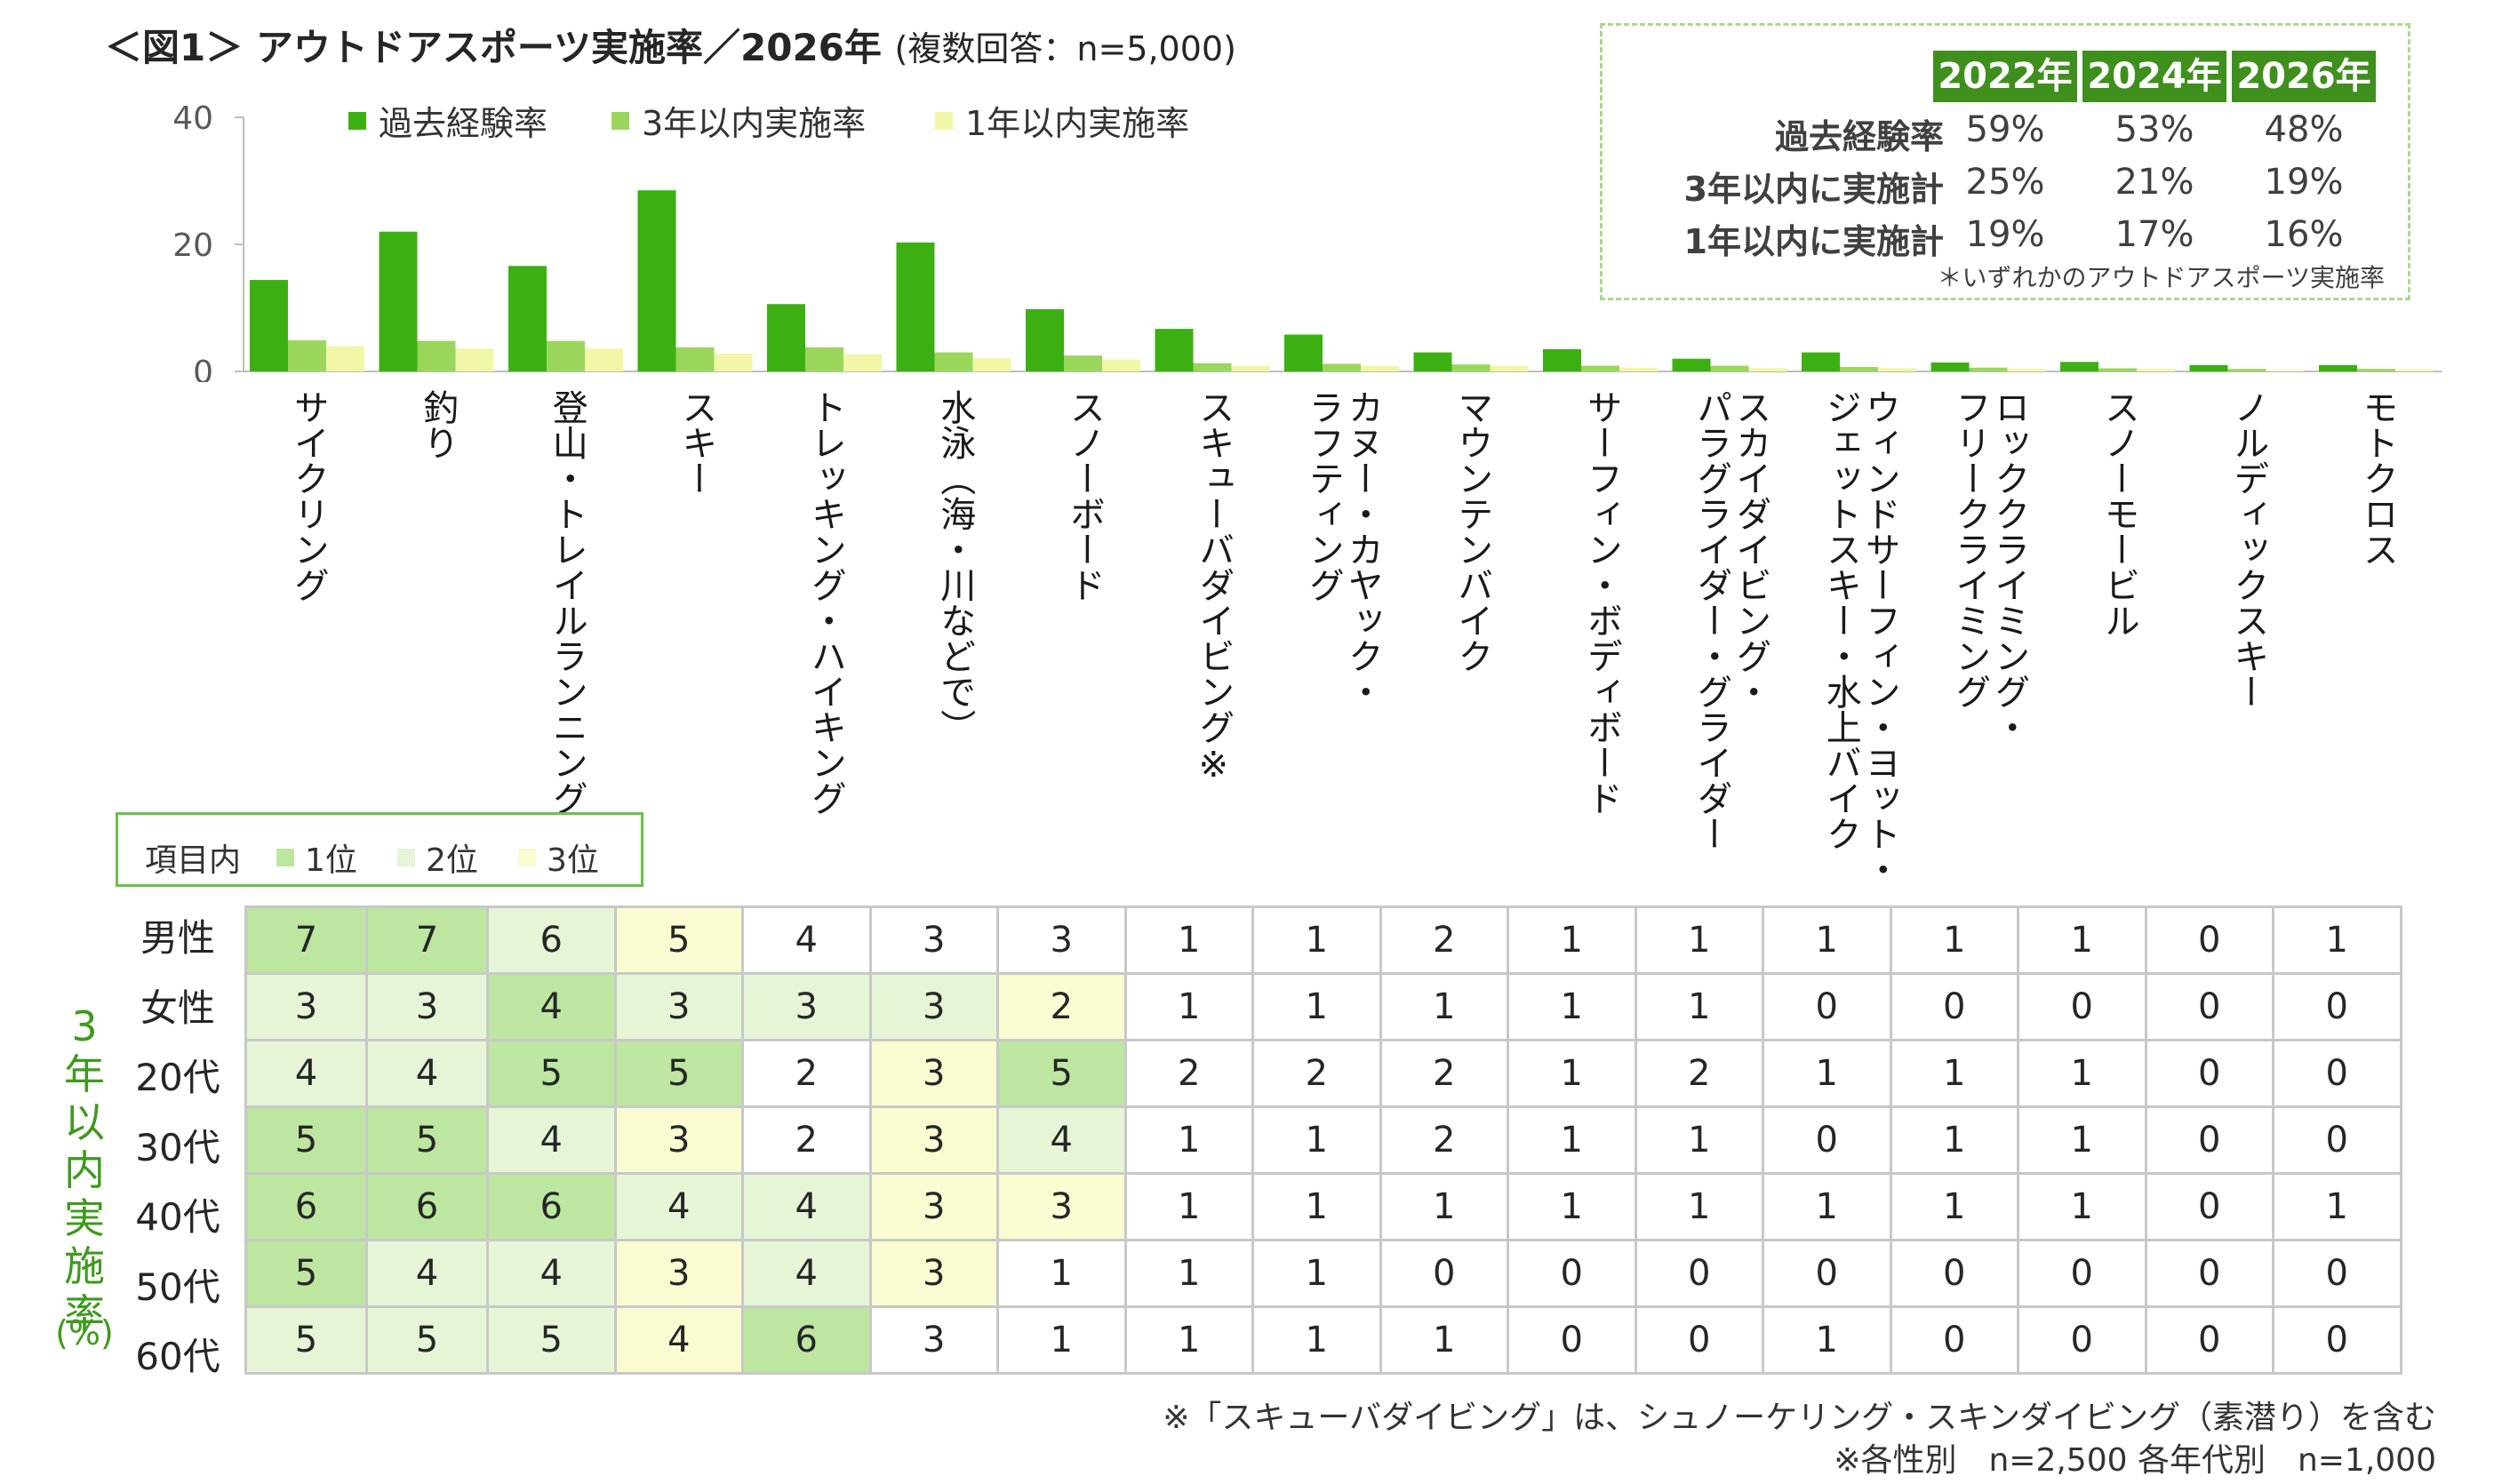 This screenshot has width=2518, height=1484. What do you see at coordinates (84, 1074) in the screenshot?
I see `side-label-char: 年` at bounding box center [84, 1074].